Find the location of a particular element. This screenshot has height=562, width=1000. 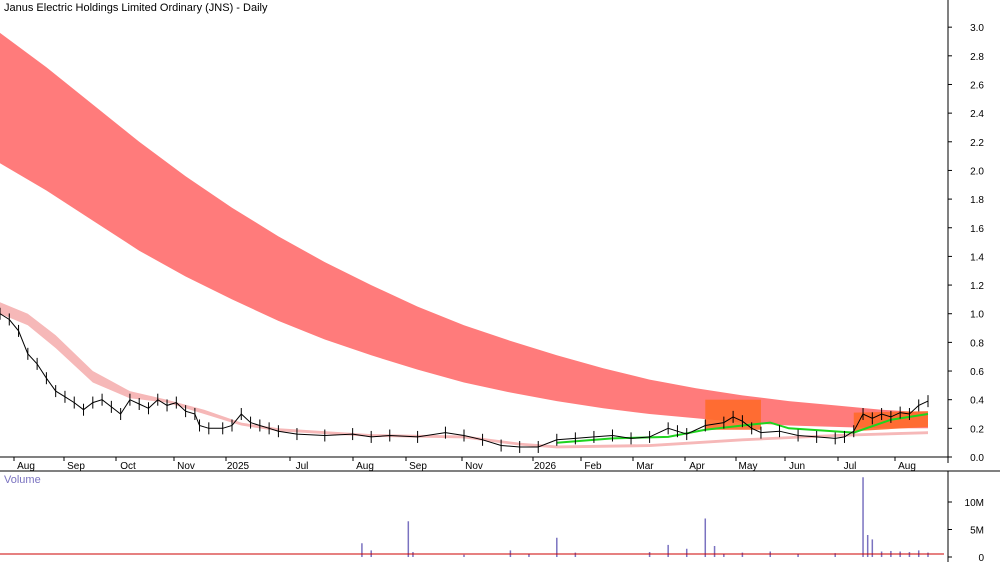

x-axis-label-9: 2026 is located at coordinates (545, 466).